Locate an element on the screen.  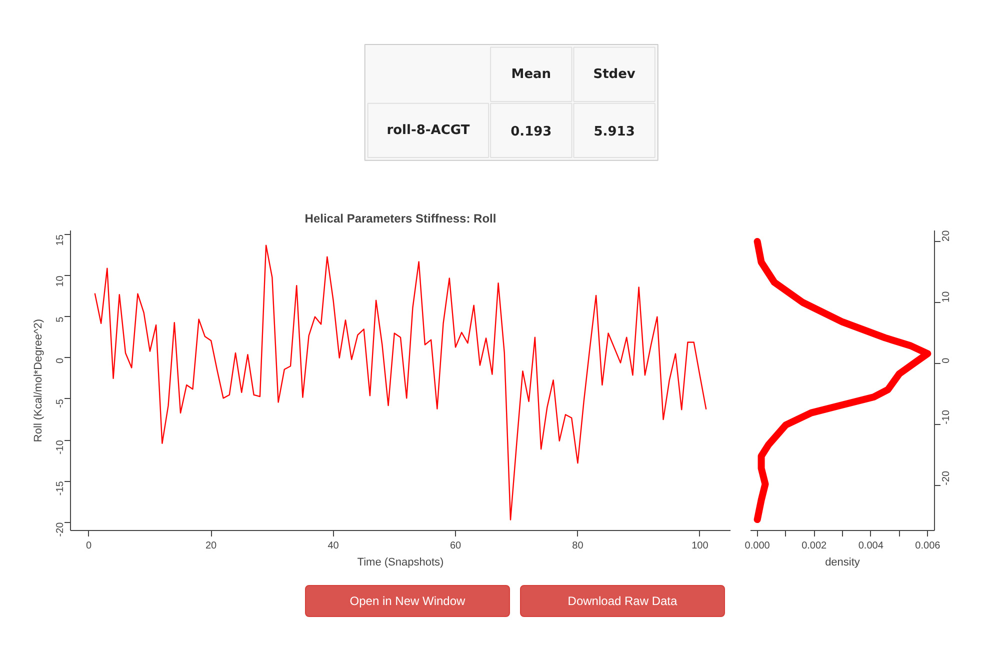
y-tick-label: -10 is located at coordinates (60, 447).